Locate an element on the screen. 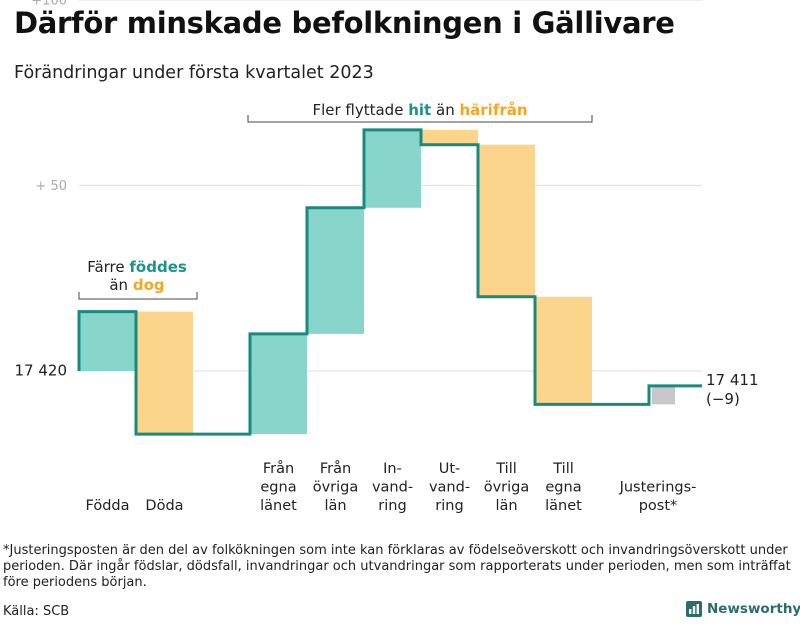 This screenshot has height=625, width=800. y-tick-label-1: + 50 is located at coordinates (51, 186).